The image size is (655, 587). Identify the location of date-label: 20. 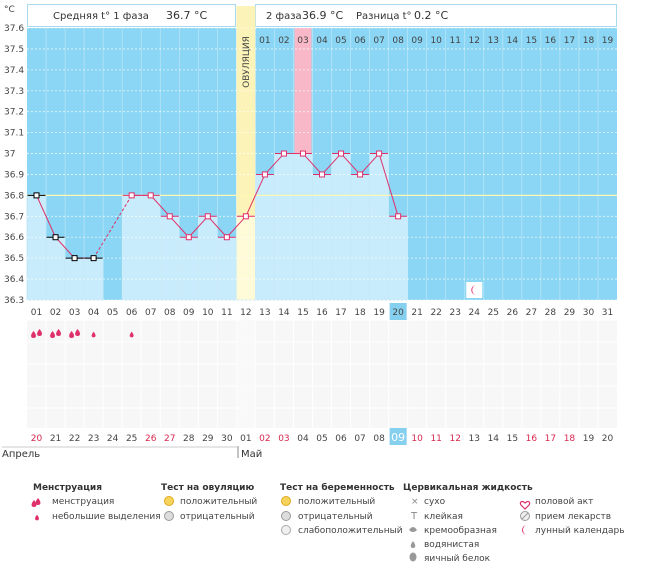
(37, 439).